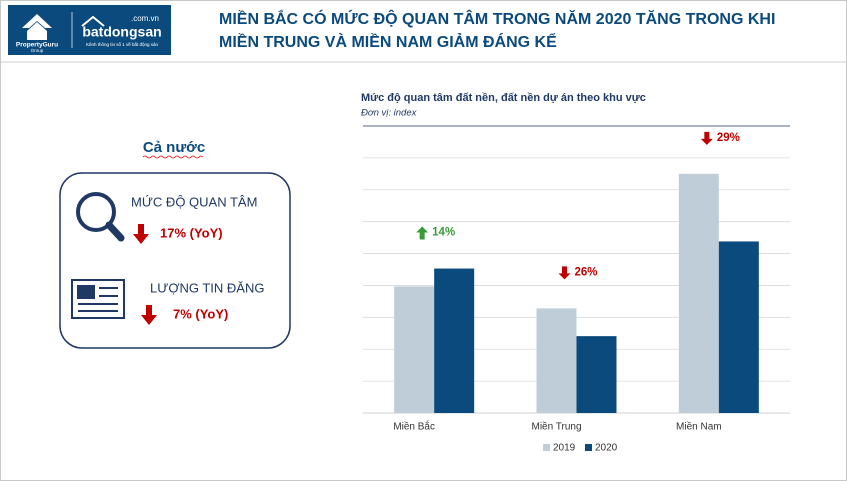 The height and width of the screenshot is (481, 847). I want to click on newspaper-photo, so click(86, 292).